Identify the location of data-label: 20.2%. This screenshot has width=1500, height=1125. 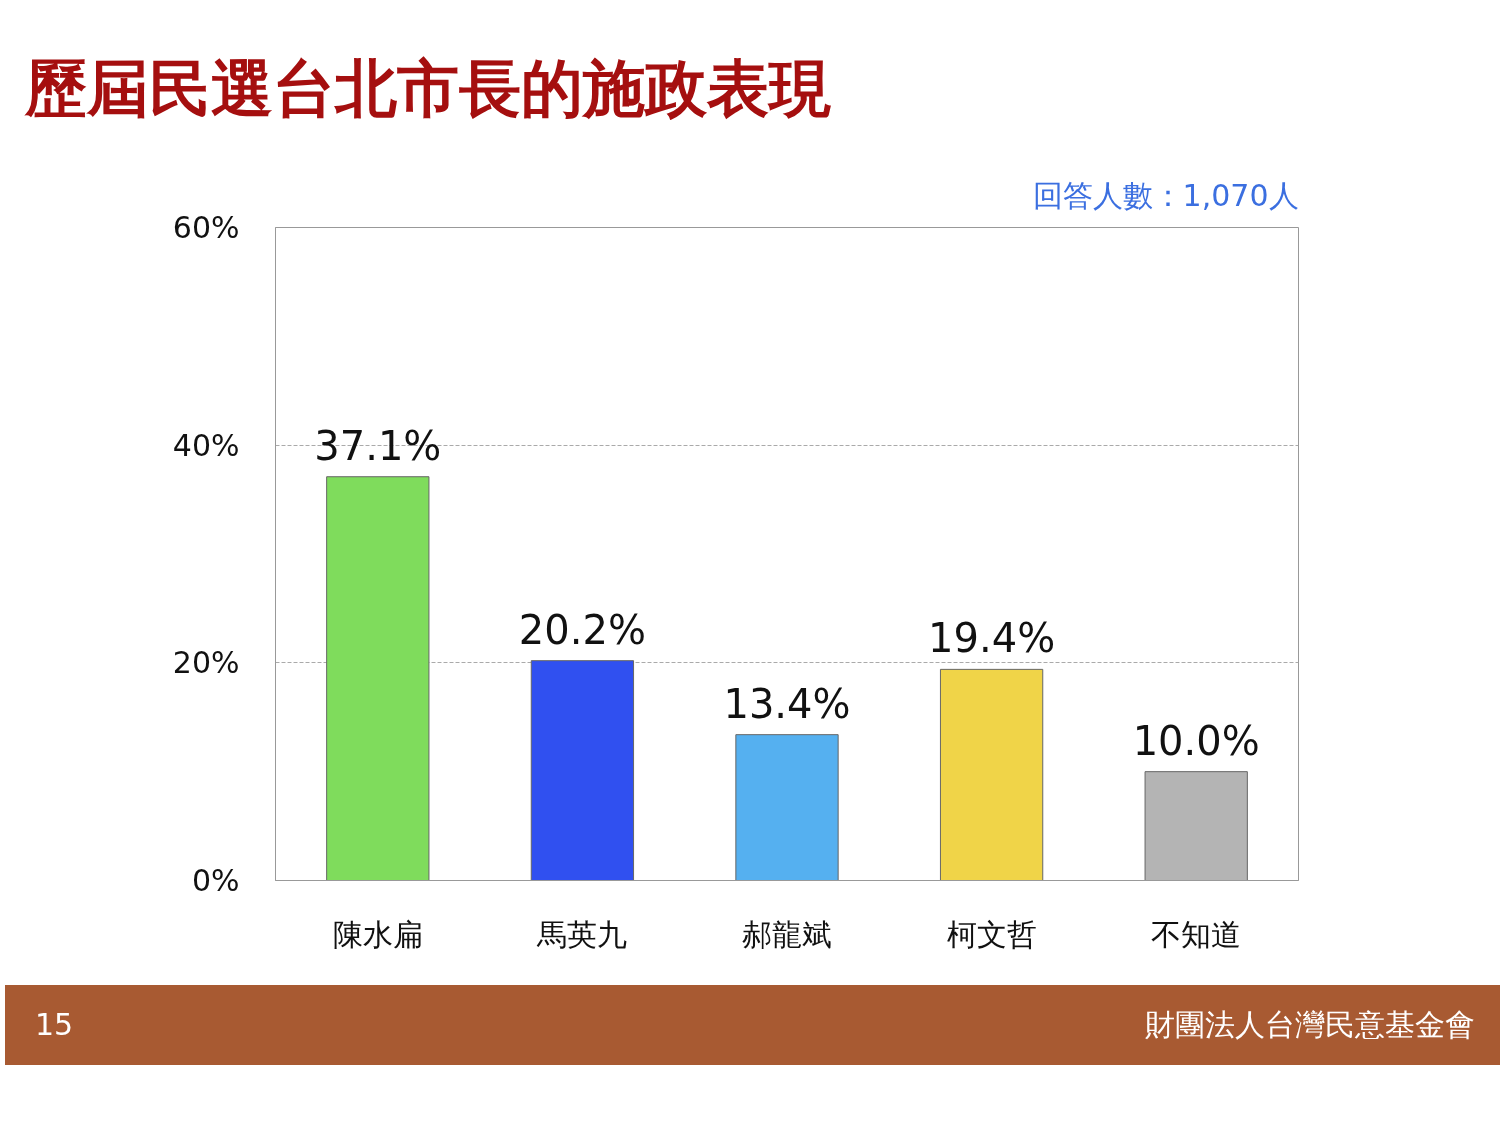
(582, 629).